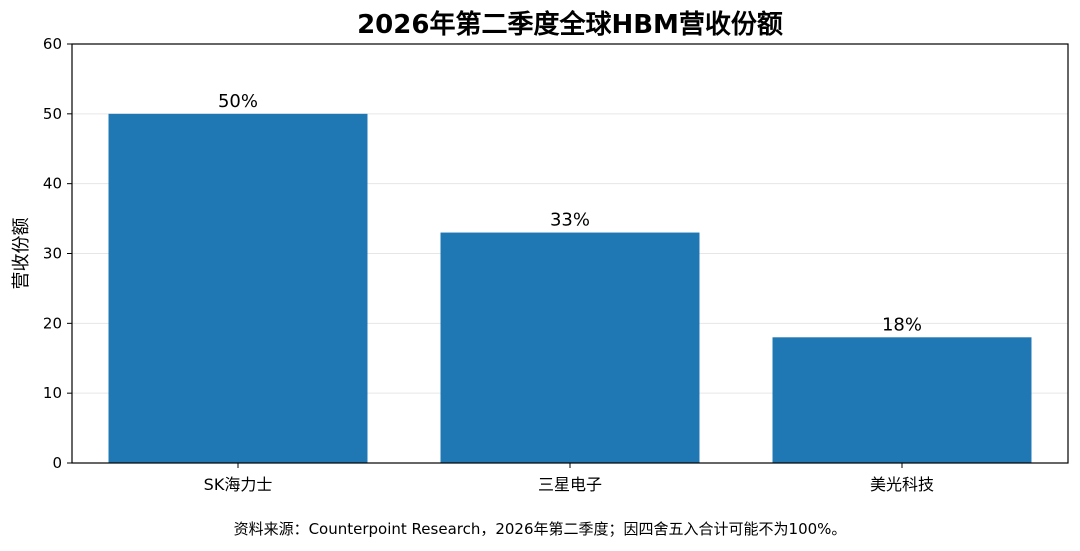 Image resolution: width=1080 pixels, height=551 pixels. What do you see at coordinates (52, 393) in the screenshot?
I see `y-tick-label: 10` at bounding box center [52, 393].